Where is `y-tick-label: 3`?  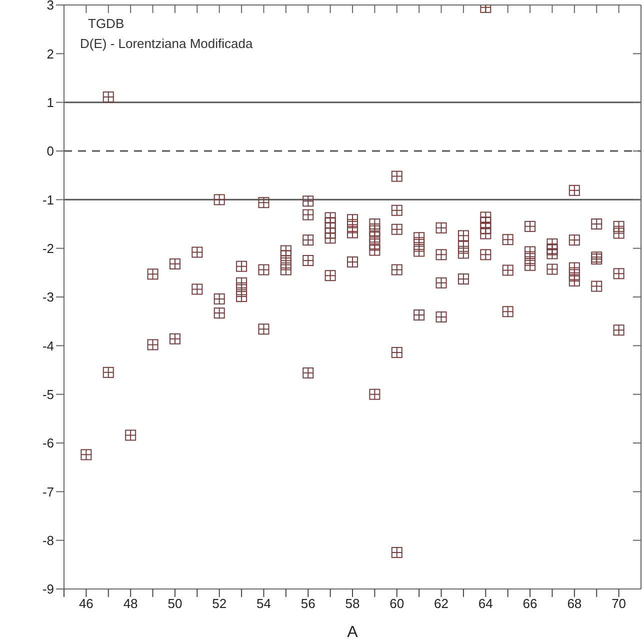 y-tick-label: 3 is located at coordinates (50, 6).